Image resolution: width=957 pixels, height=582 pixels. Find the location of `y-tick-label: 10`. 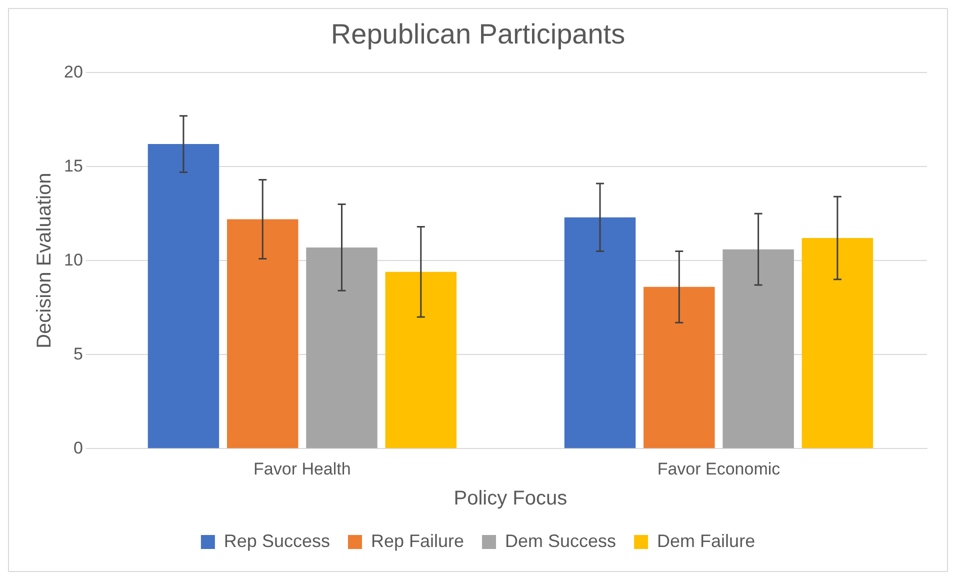

y-tick-label: 10 is located at coordinates (73, 260).